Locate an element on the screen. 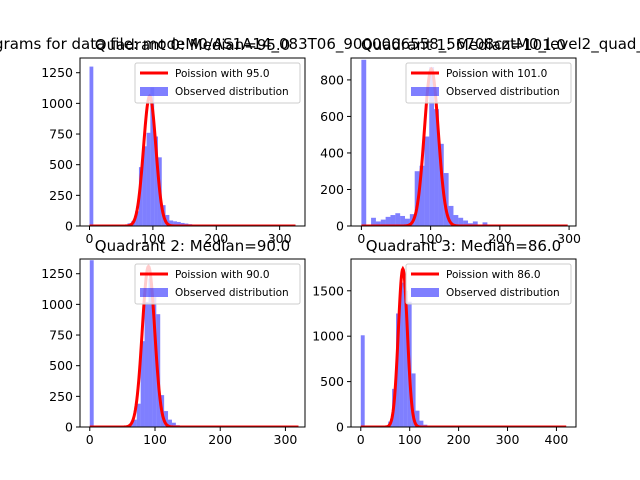  y-tick-label: 800 is located at coordinates (332, 79).